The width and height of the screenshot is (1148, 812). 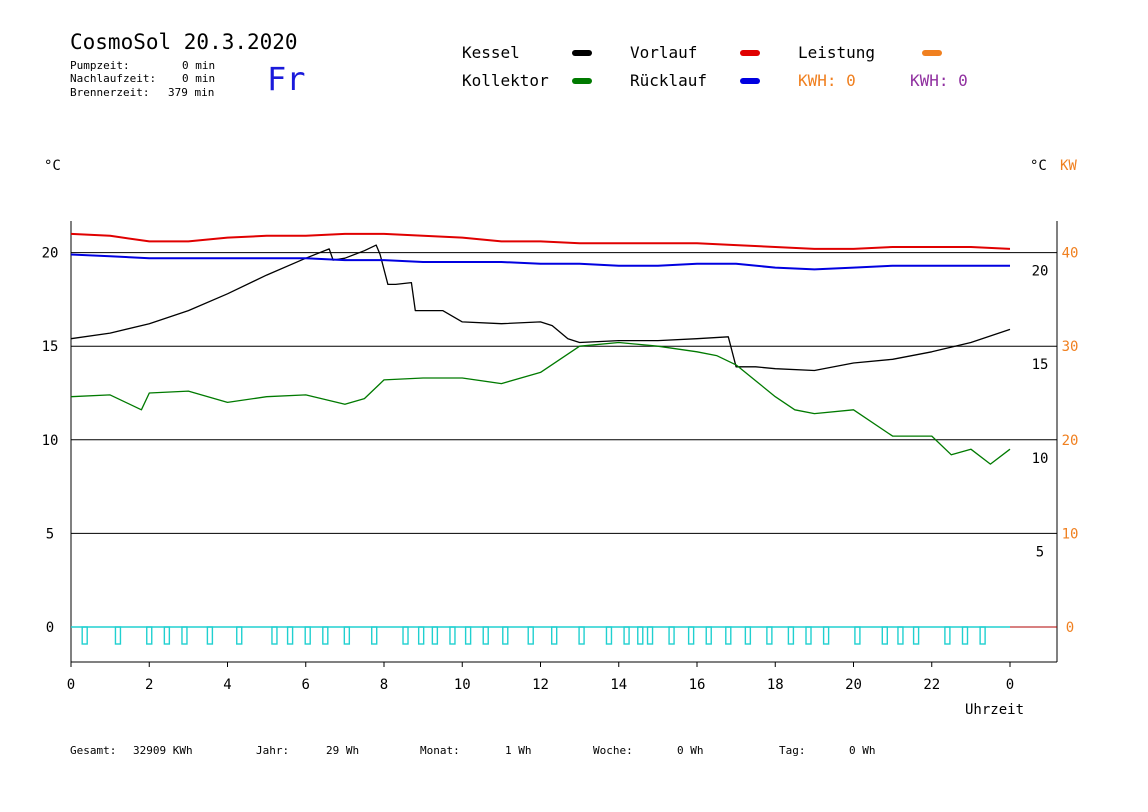 What do you see at coordinates (1038, 166) in the screenshot?
I see `right-axis-unit: °C` at bounding box center [1038, 166].